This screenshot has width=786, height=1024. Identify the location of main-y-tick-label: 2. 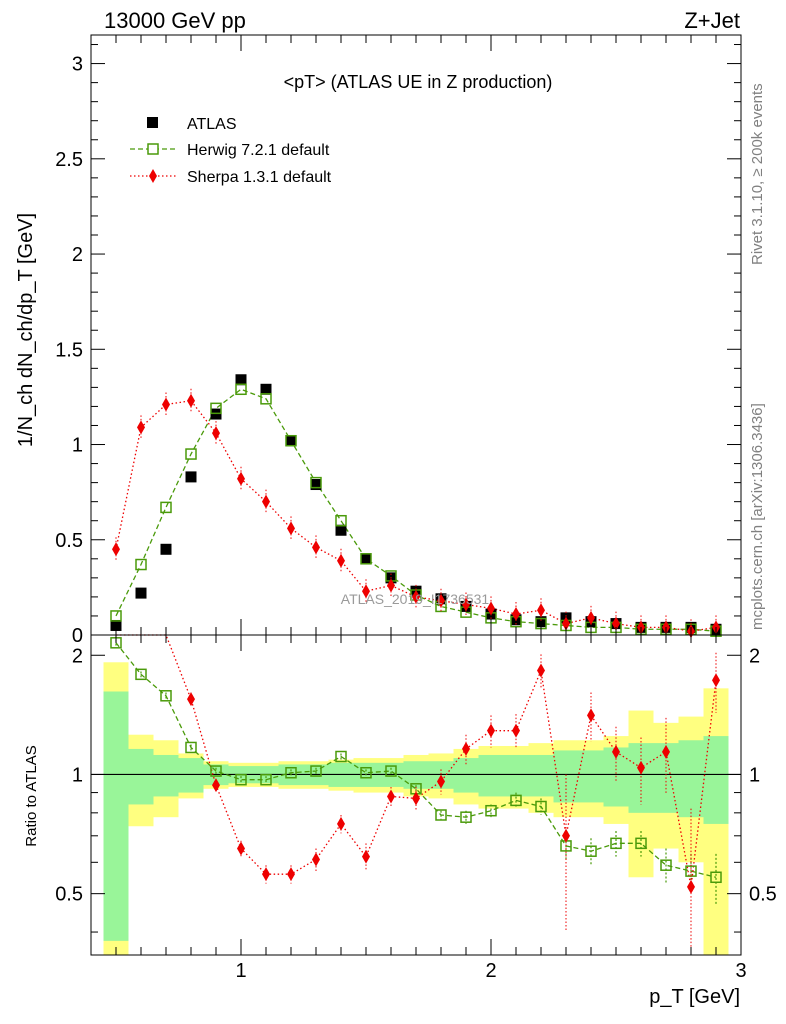
(77, 255).